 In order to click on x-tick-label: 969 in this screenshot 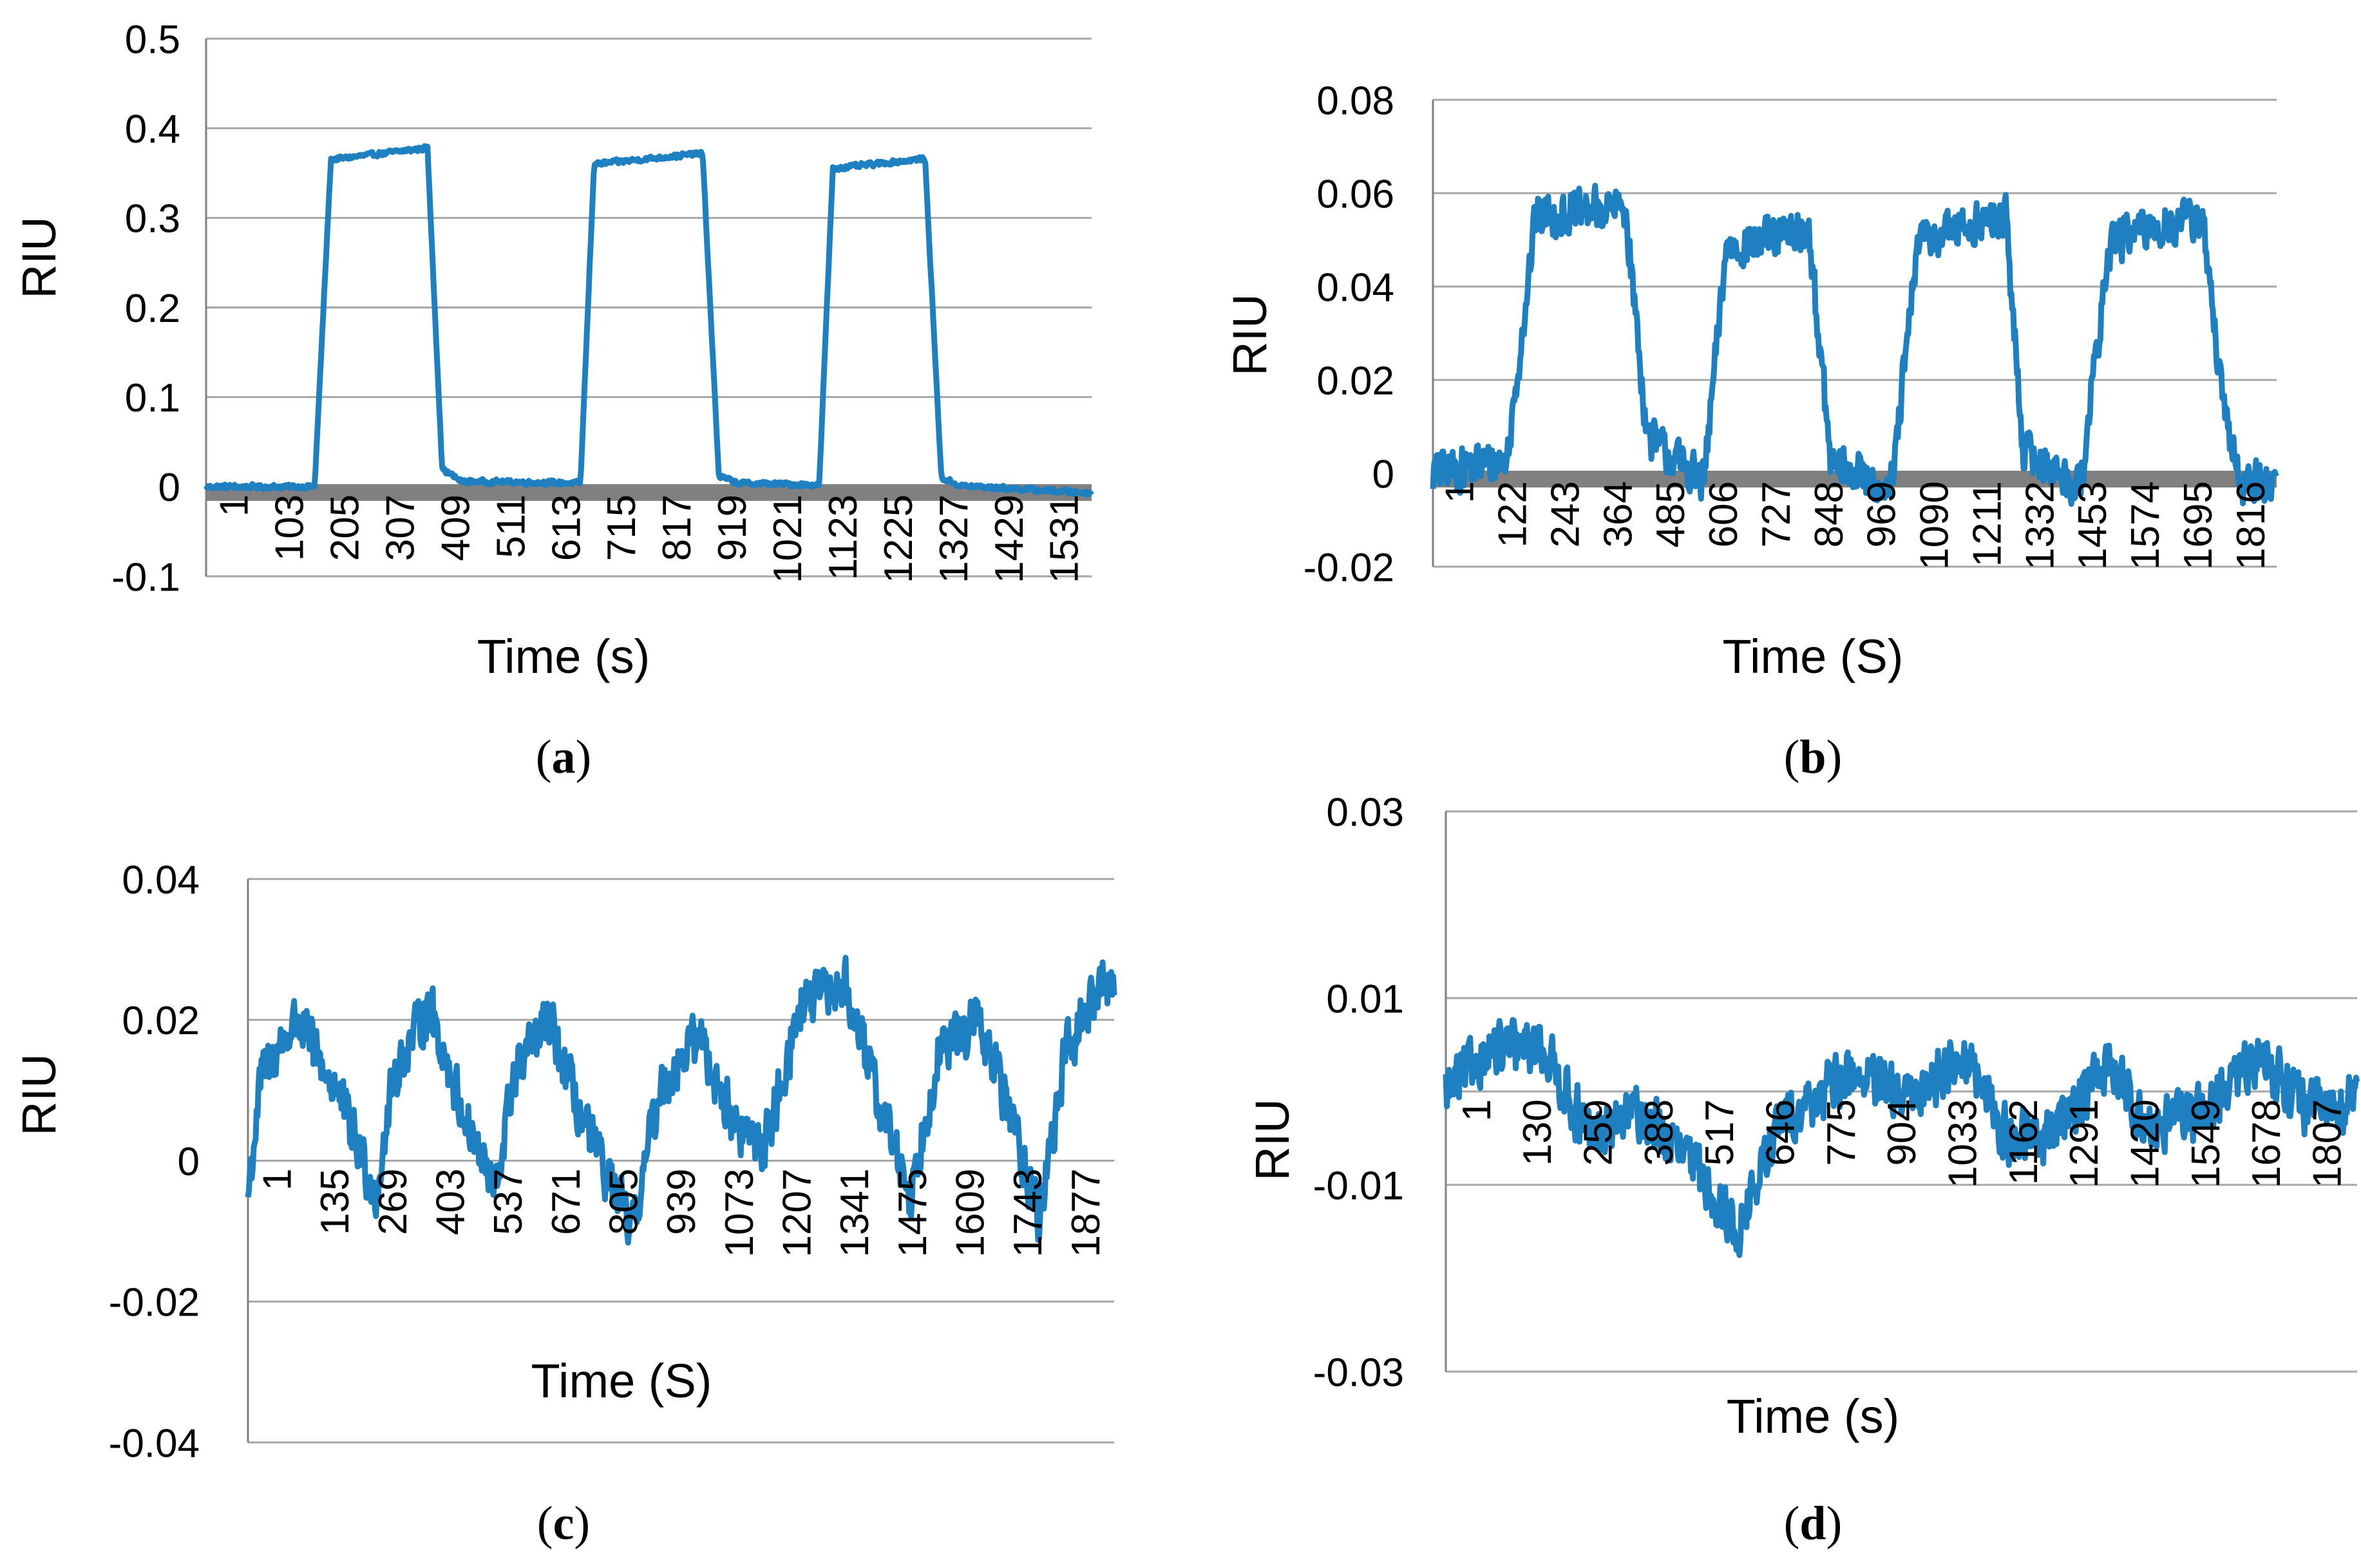, I will do `click(1882, 514)`.